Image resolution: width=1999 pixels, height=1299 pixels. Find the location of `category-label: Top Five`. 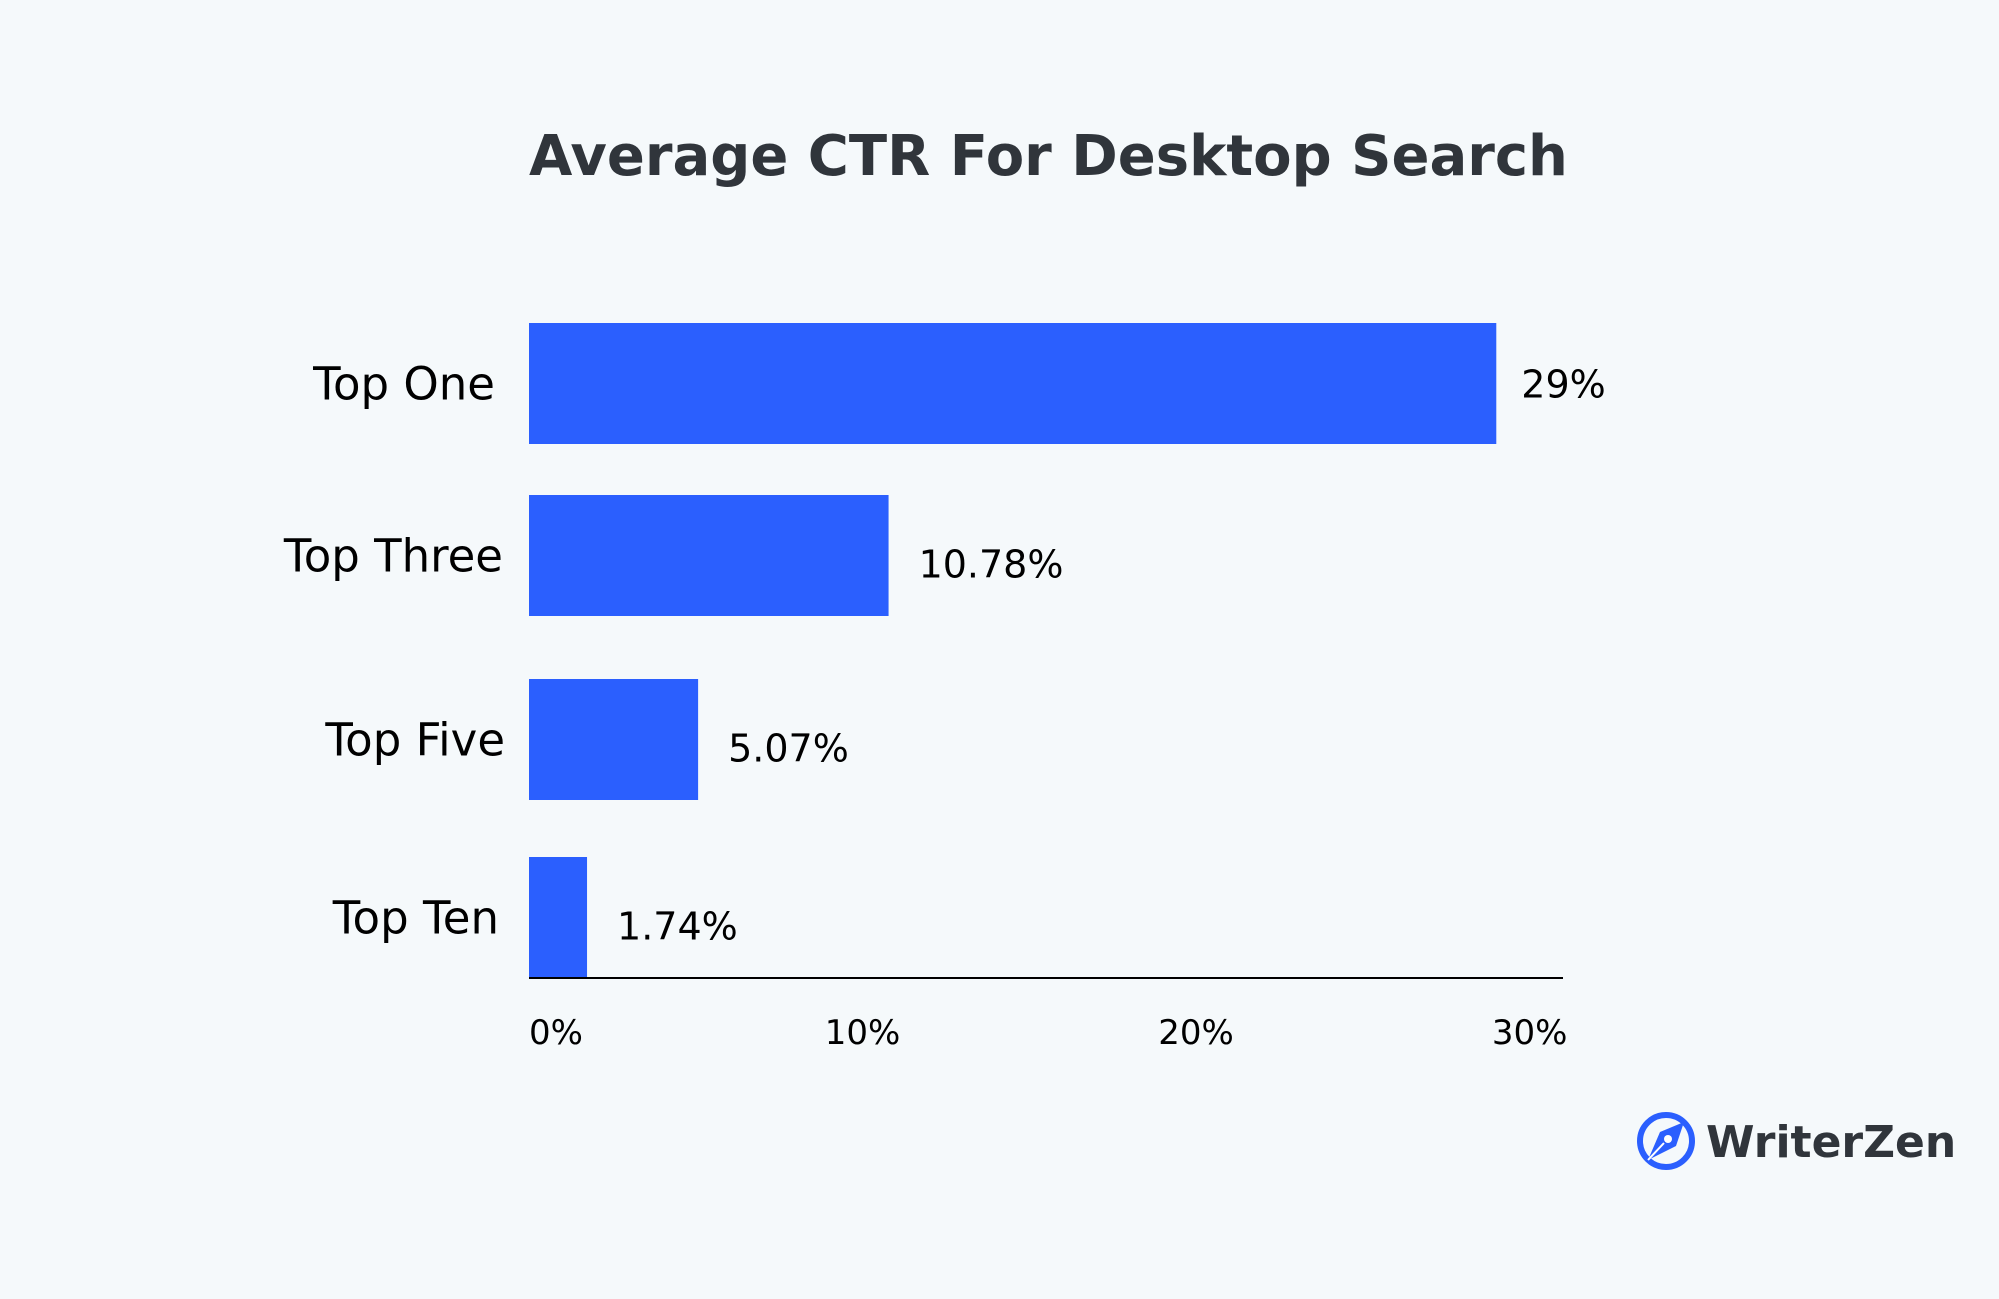

category-label: Top Five is located at coordinates (414, 740).